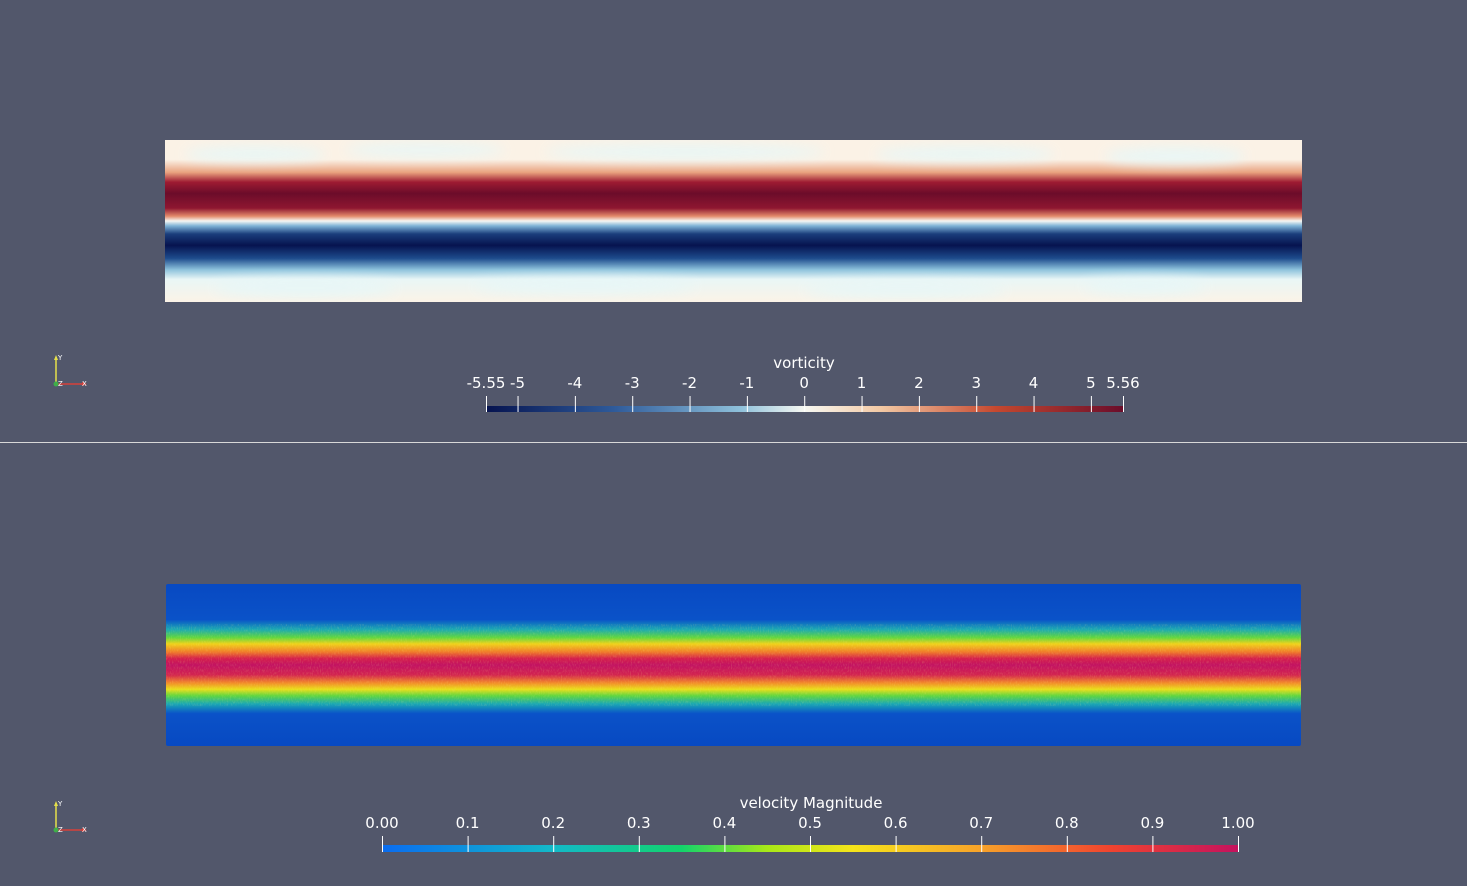 The height and width of the screenshot is (886, 1467). I want to click on colorbar-title-velocity-magnitude: velocity Magnitude, so click(811, 803).